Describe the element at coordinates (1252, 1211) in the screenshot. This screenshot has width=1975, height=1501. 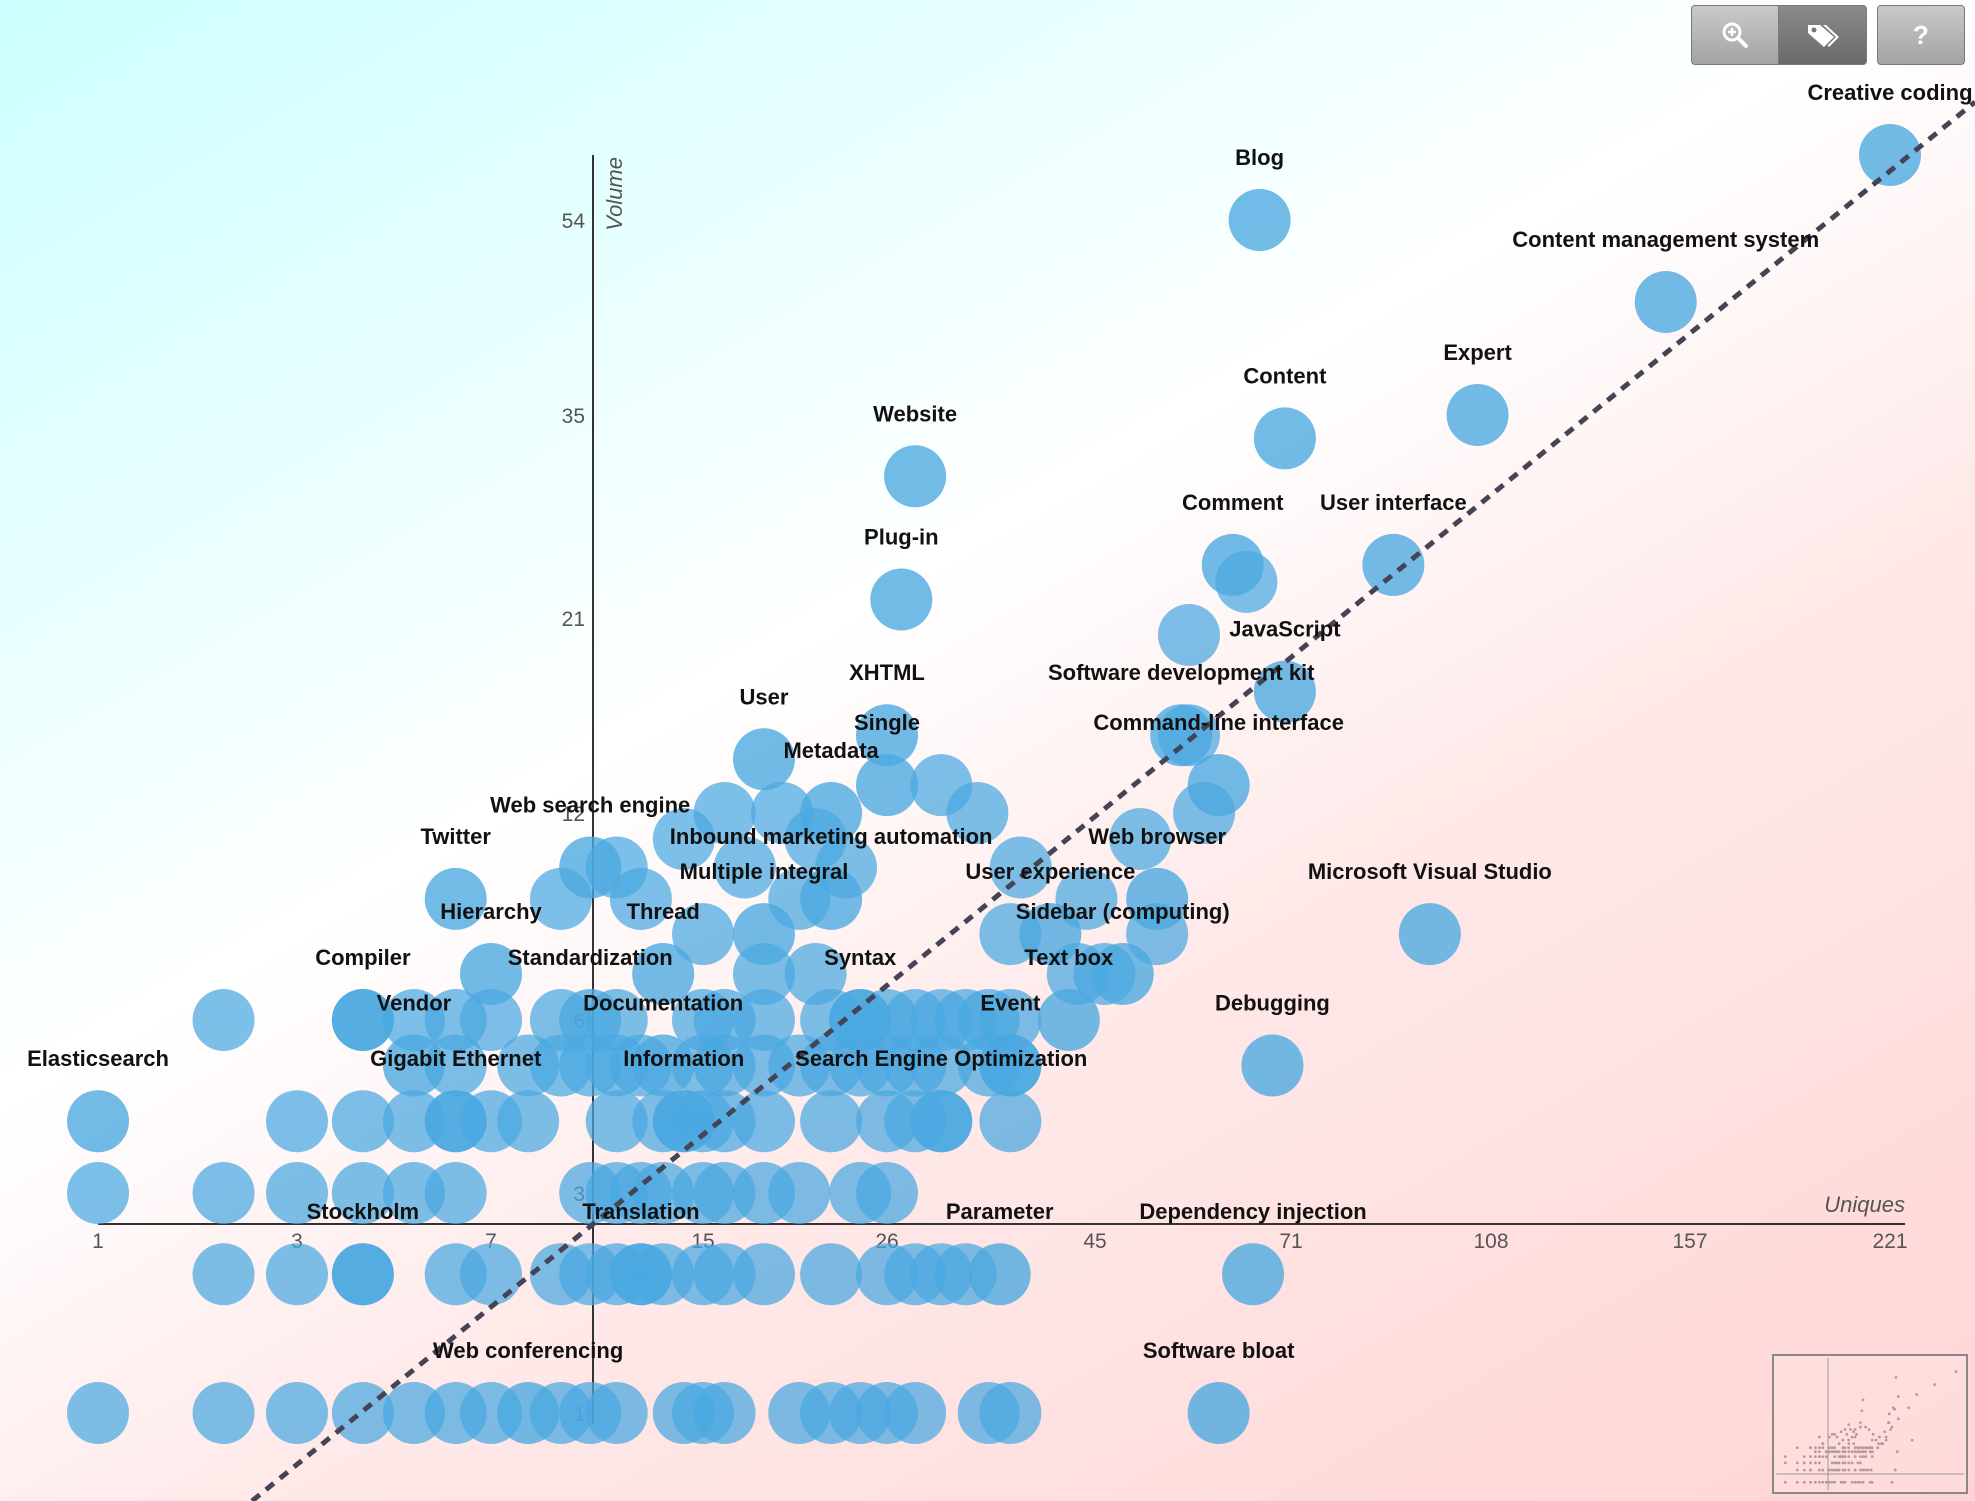
I see `bubble-label: Dependency injection` at that location.